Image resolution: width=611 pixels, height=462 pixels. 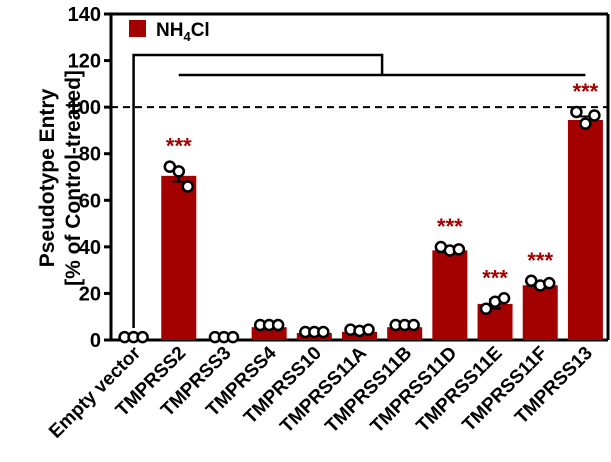 What do you see at coordinates (187, 36) in the screenshot?
I see `legend-label-subscript: 4` at bounding box center [187, 36].